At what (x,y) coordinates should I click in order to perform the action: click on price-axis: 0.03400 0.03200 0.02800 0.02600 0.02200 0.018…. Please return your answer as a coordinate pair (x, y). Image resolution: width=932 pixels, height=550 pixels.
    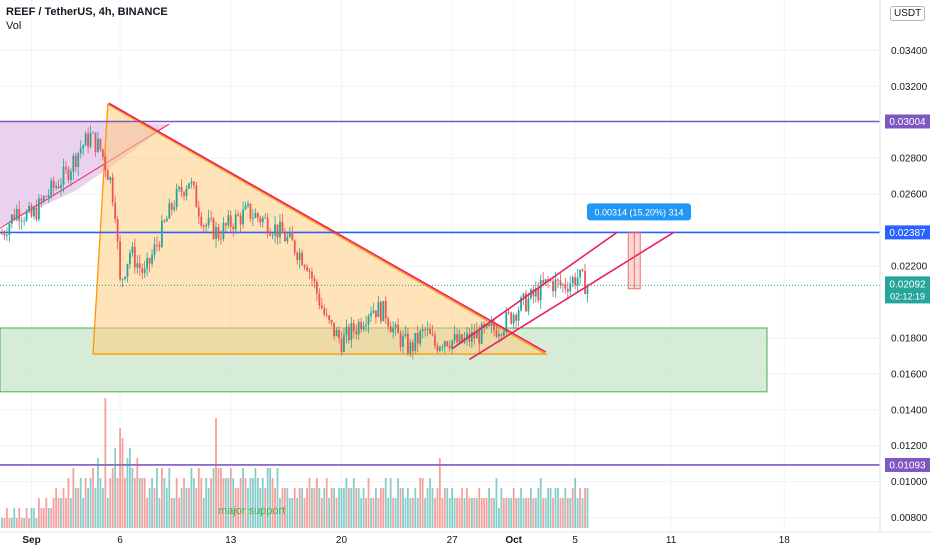
    Looking at the image, I should click on (905, 275).